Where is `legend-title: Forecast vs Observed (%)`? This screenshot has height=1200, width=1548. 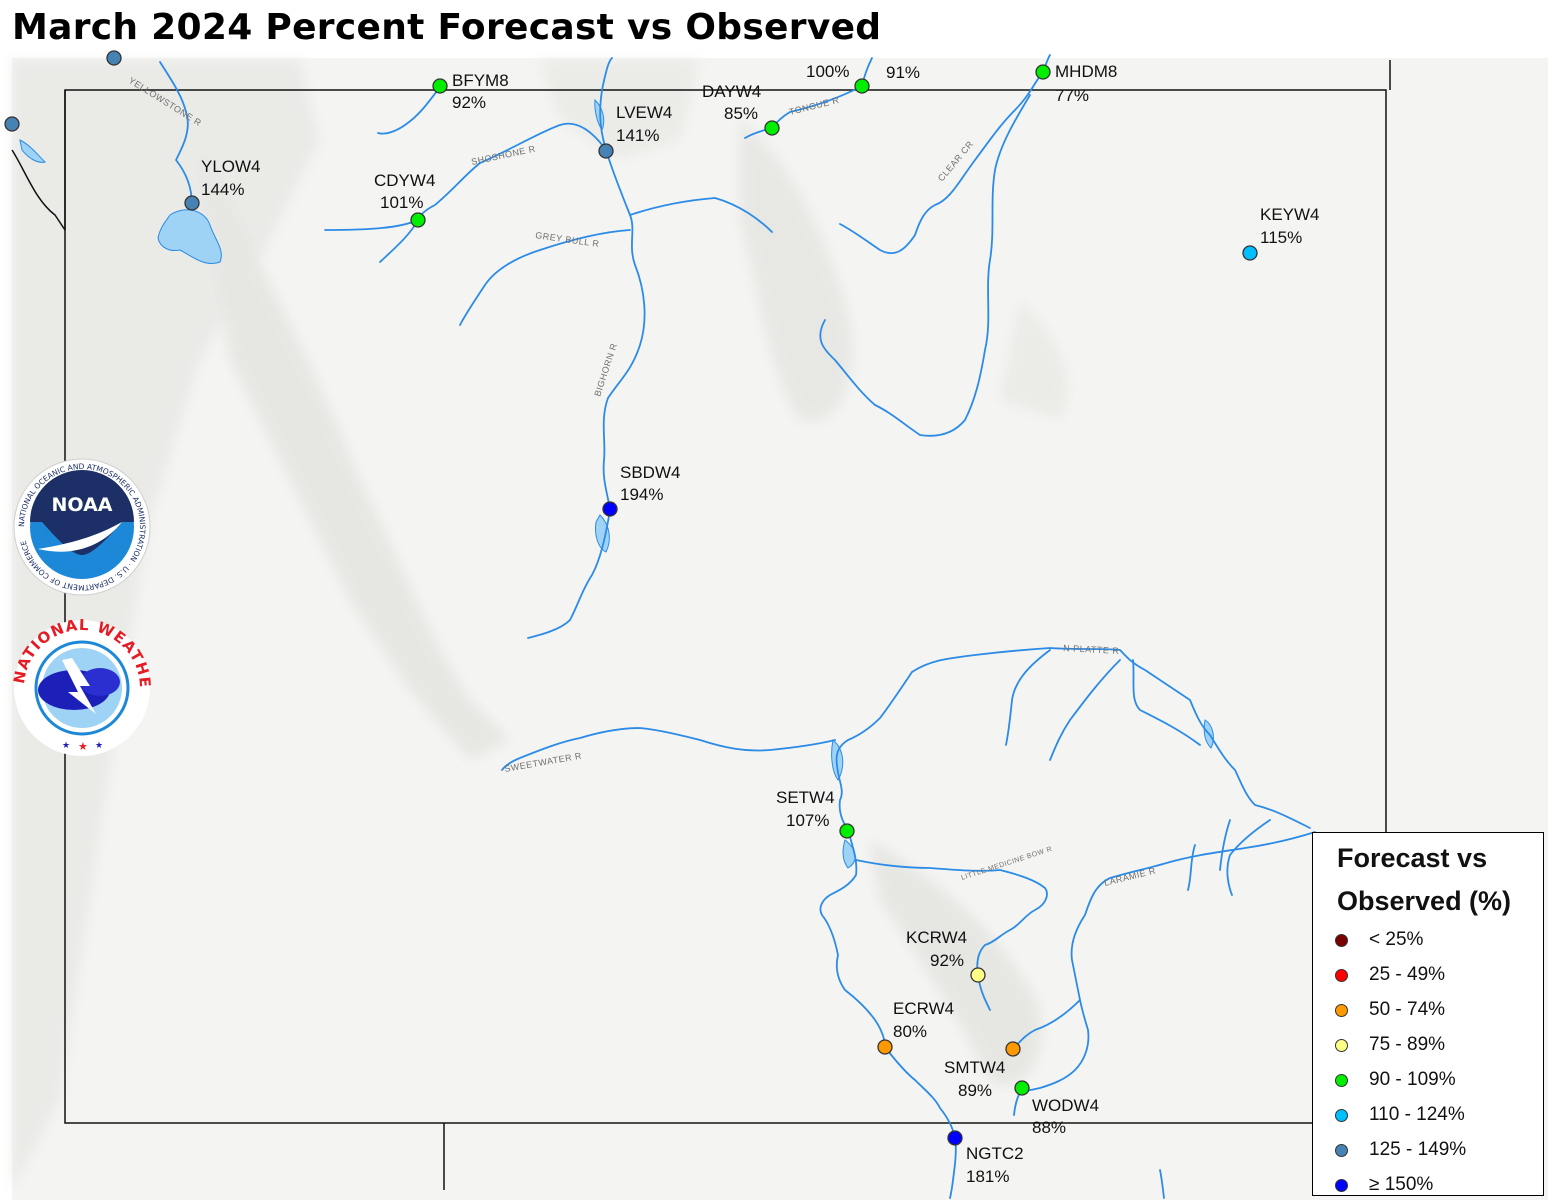 legend-title: Forecast vs Observed (%) is located at coordinates (1424, 879).